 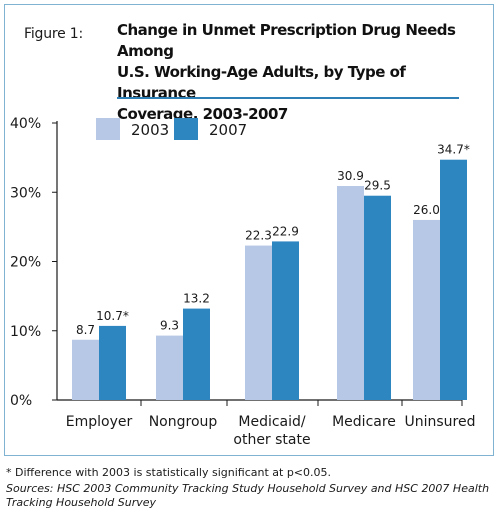 I want to click on data-label: 10.7*, so click(x=112, y=316).